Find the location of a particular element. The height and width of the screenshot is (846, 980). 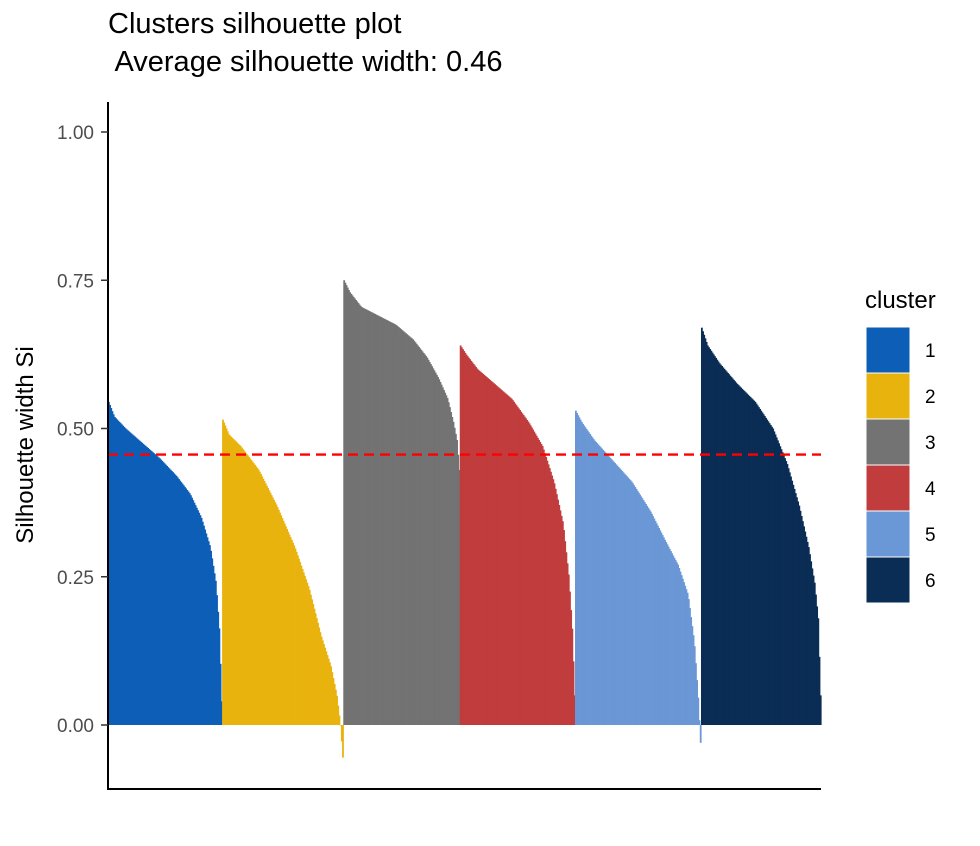

y-tick-label: 1.00 is located at coordinates (75, 133).